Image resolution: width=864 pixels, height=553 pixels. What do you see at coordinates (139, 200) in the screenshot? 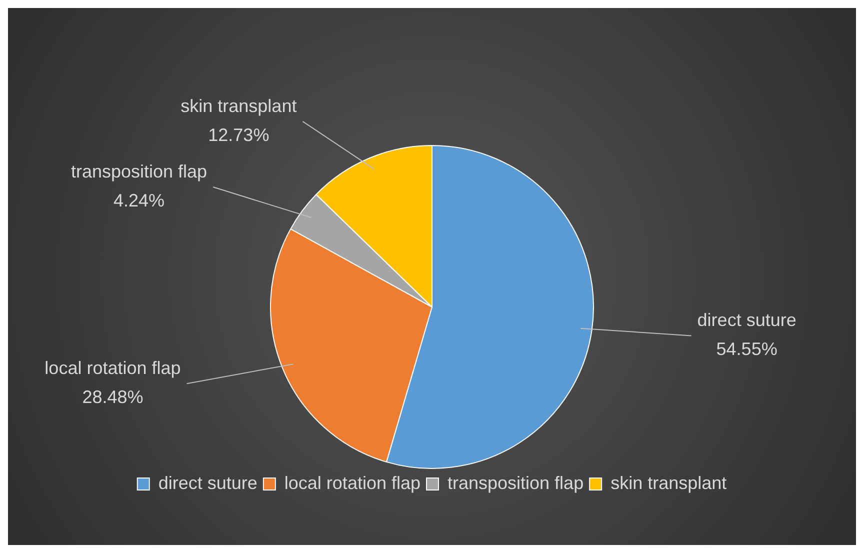
I see `data-label: 4.24%` at bounding box center [139, 200].